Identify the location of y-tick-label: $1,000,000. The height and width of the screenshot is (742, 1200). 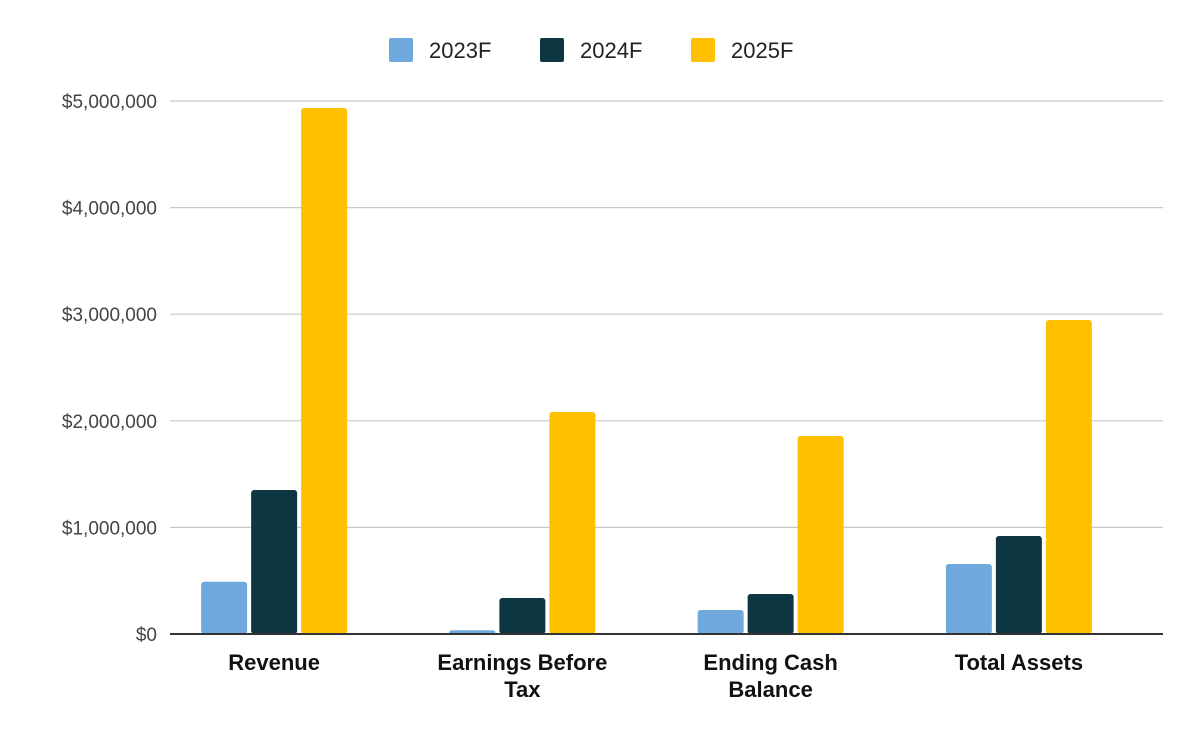
(109, 528).